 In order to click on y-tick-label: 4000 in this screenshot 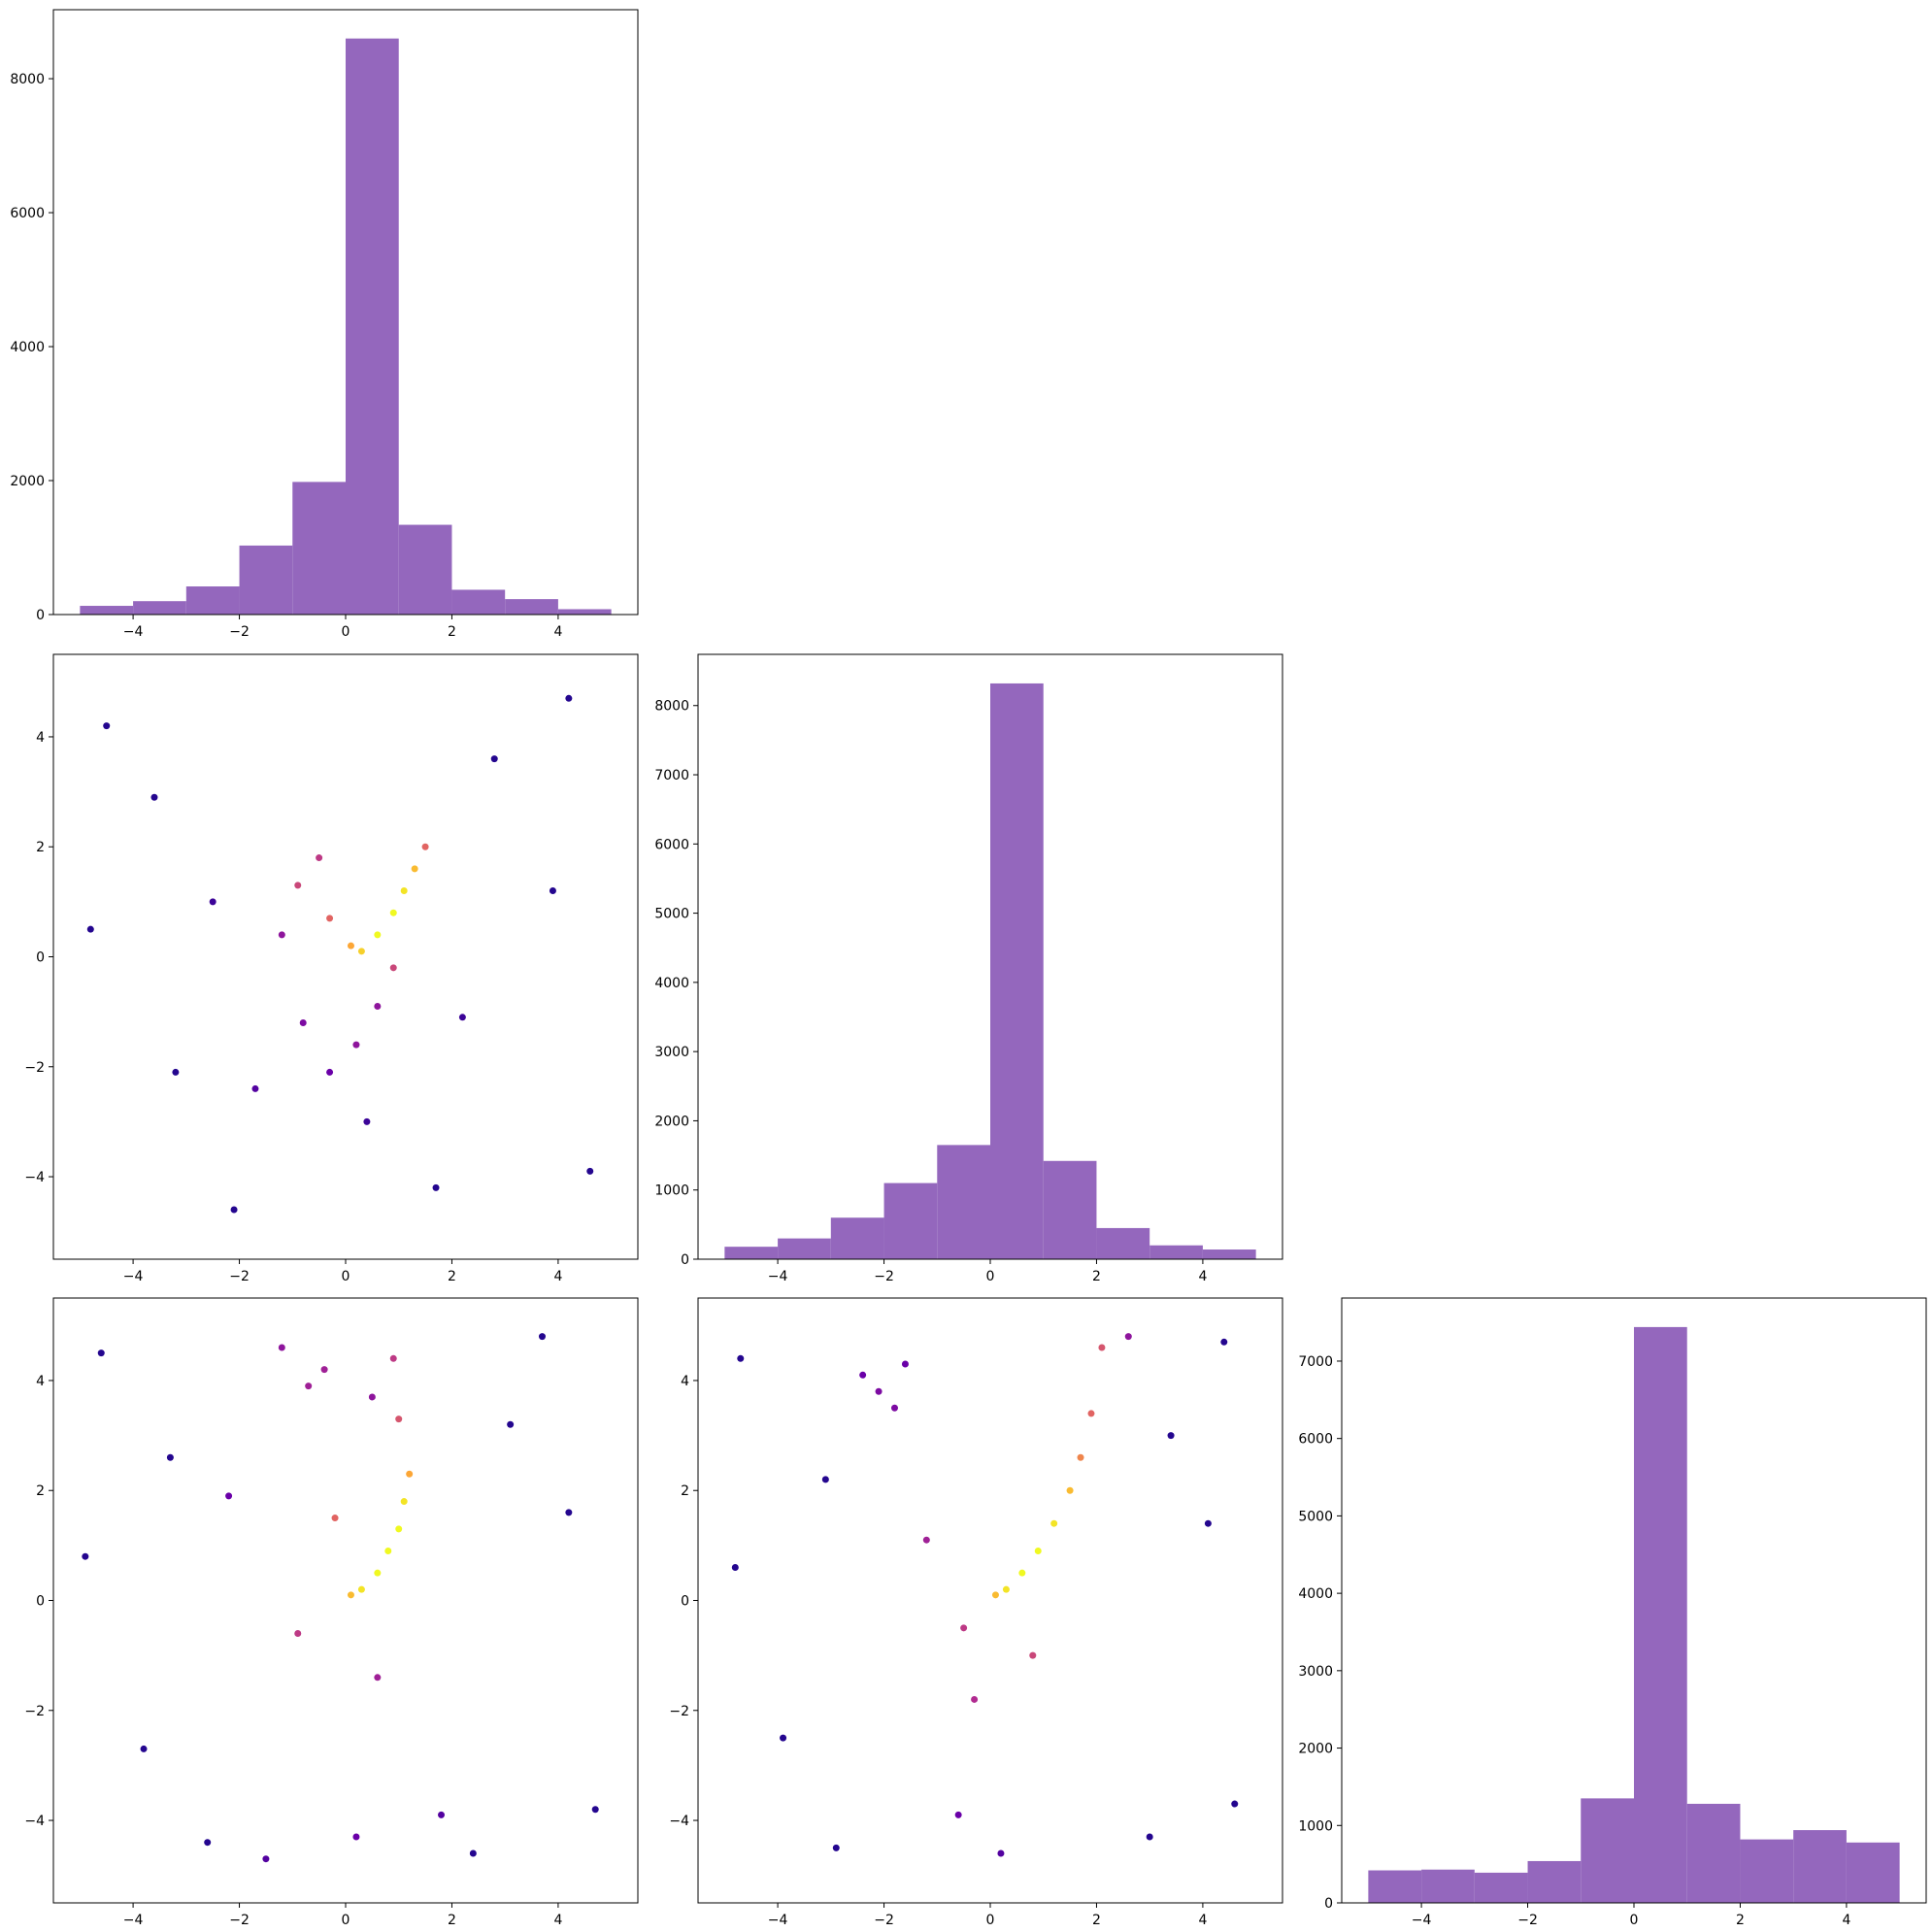, I will do `click(1315, 1594)`.